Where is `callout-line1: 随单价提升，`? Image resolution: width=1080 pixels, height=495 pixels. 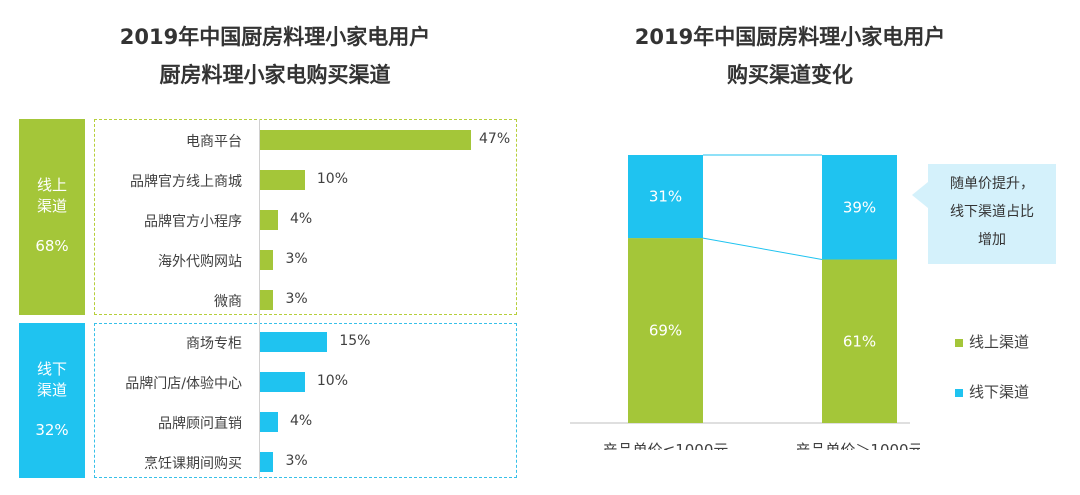
callout-line1: 随单价提升， is located at coordinates (992, 184).